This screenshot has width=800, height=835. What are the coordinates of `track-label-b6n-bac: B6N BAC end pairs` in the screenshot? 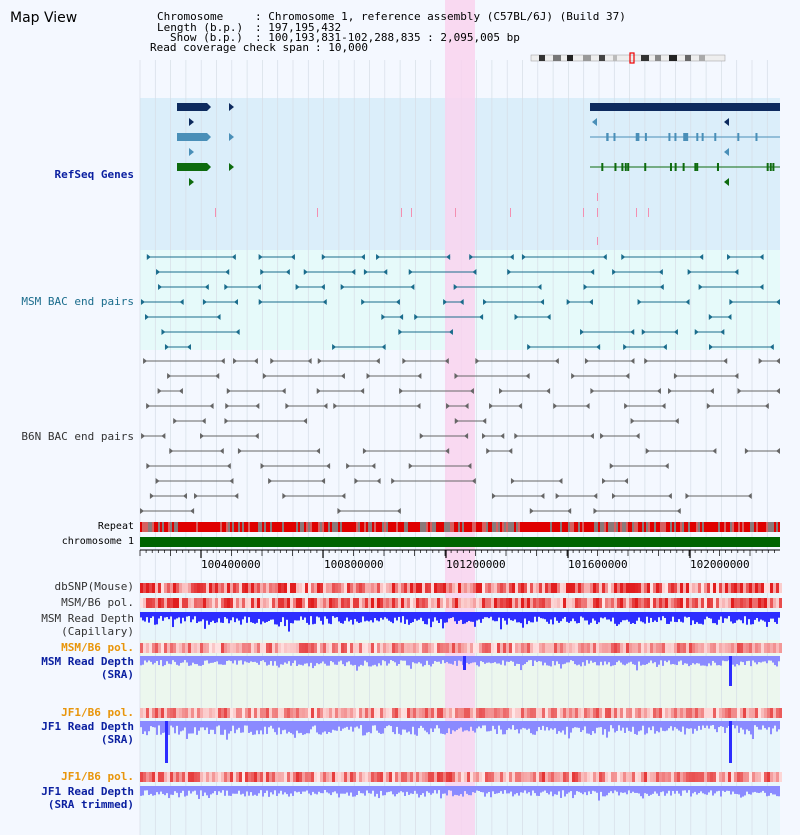 It's located at (77, 436).